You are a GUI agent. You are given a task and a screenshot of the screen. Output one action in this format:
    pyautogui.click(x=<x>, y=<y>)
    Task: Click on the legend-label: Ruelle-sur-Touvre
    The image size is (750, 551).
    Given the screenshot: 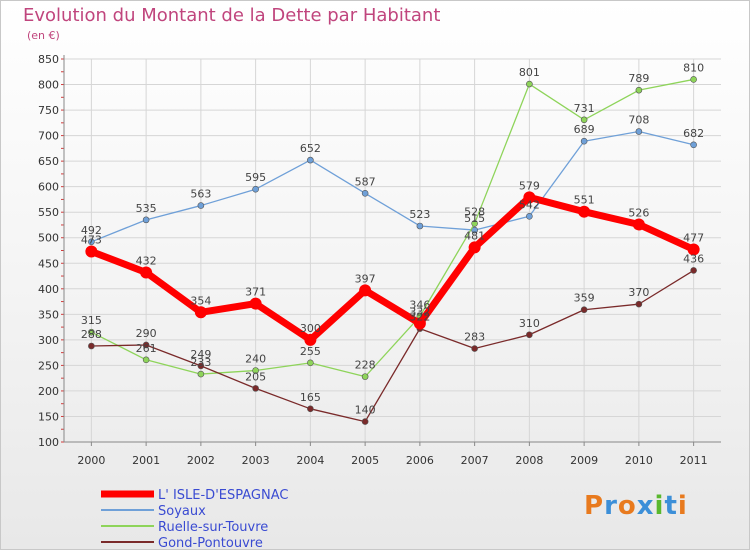 What is the action you would take?
    pyautogui.click(x=213, y=527)
    